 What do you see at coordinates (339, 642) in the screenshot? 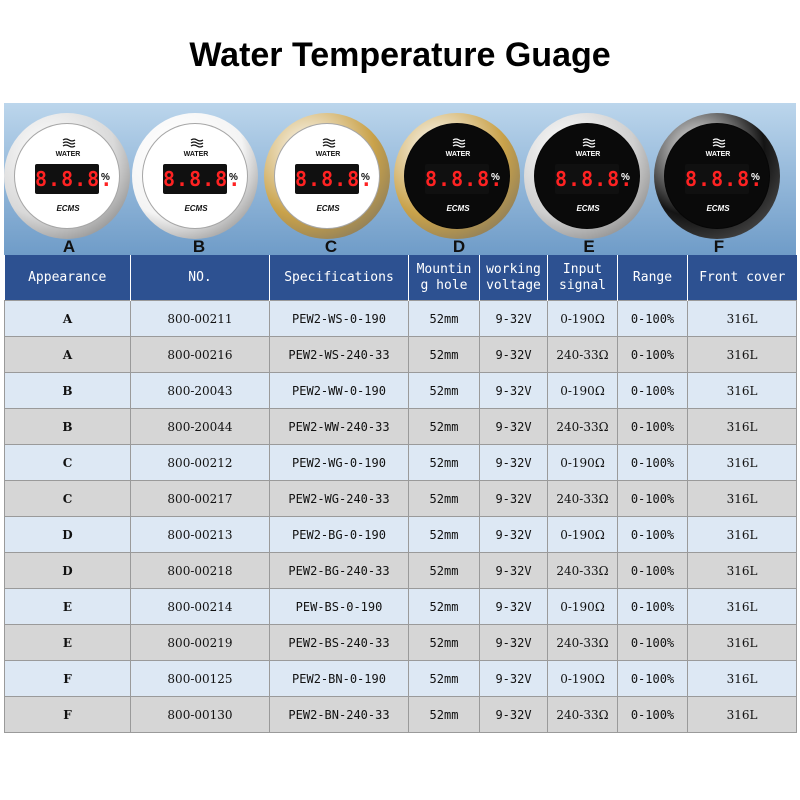
I see `table-cell: PEW2-BS-240-33` at bounding box center [339, 642].